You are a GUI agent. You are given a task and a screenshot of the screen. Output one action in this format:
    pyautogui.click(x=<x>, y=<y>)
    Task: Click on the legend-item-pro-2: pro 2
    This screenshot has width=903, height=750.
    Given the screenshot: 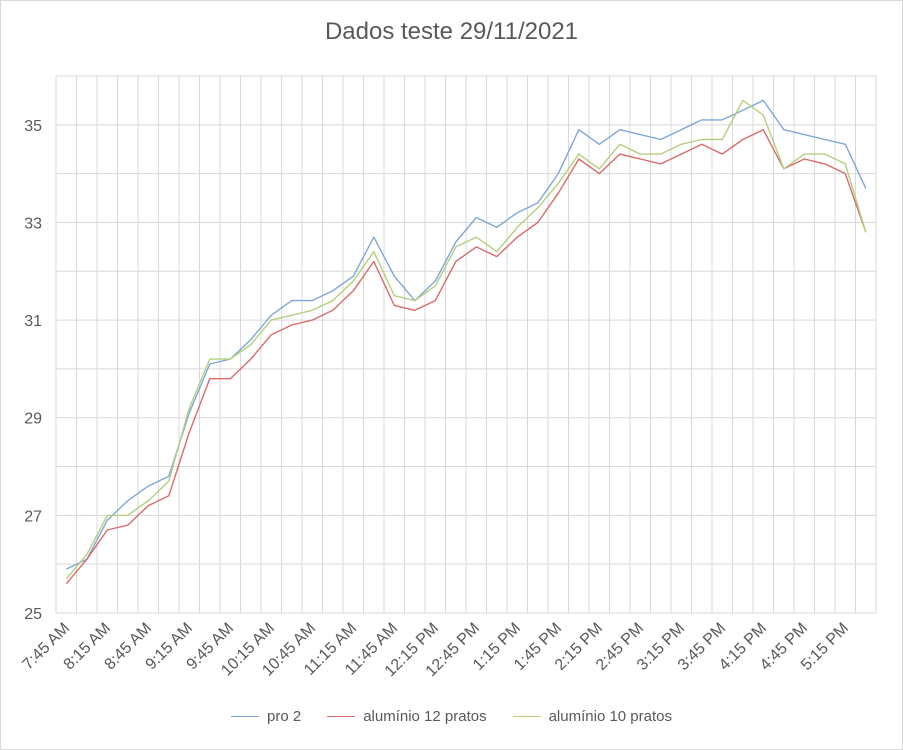 What is the action you would take?
    pyautogui.click(x=266, y=716)
    